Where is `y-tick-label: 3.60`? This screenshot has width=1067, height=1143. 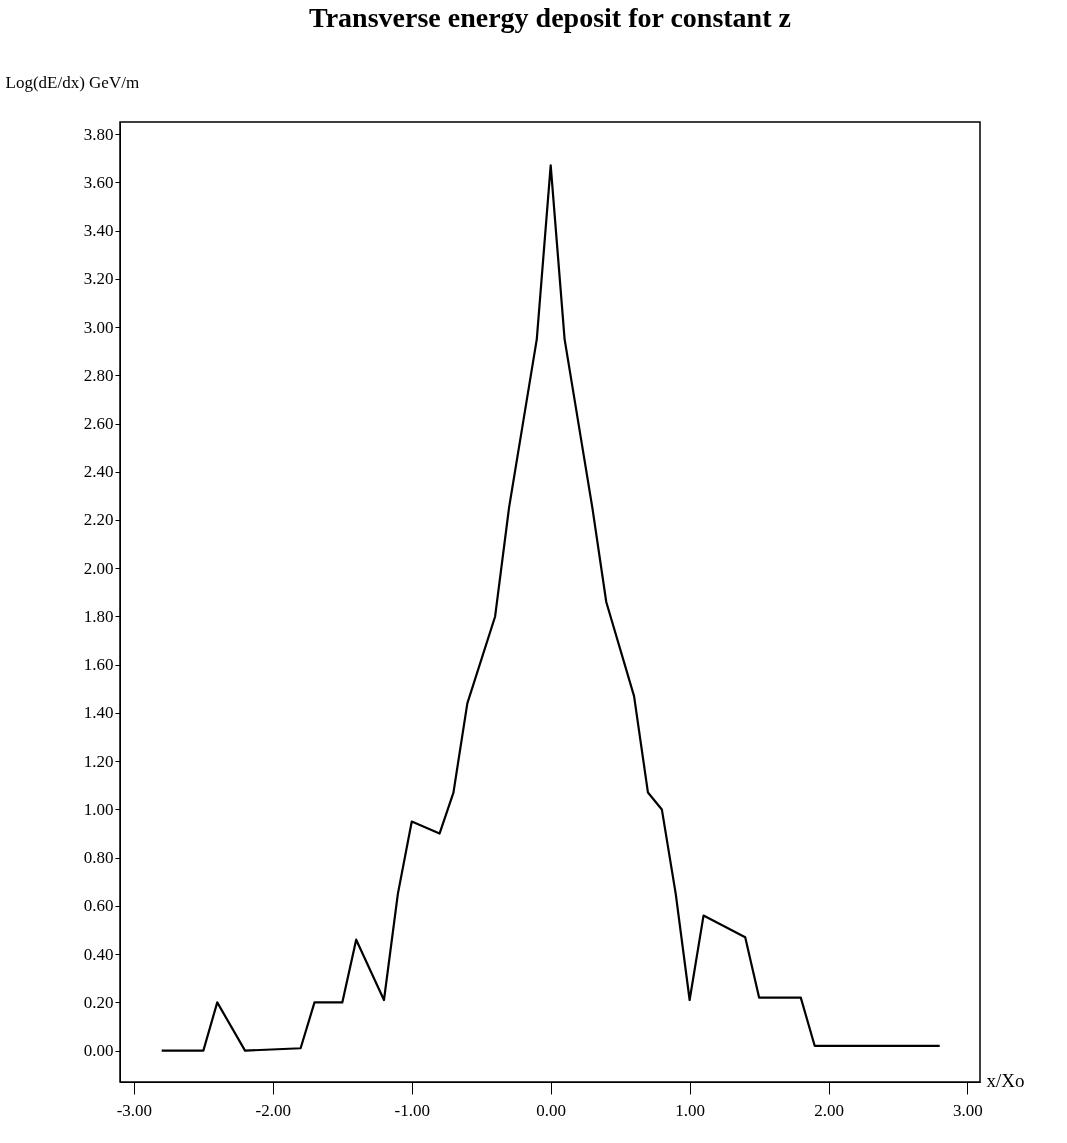
y-tick-label: 3.60 is located at coordinates (98, 182).